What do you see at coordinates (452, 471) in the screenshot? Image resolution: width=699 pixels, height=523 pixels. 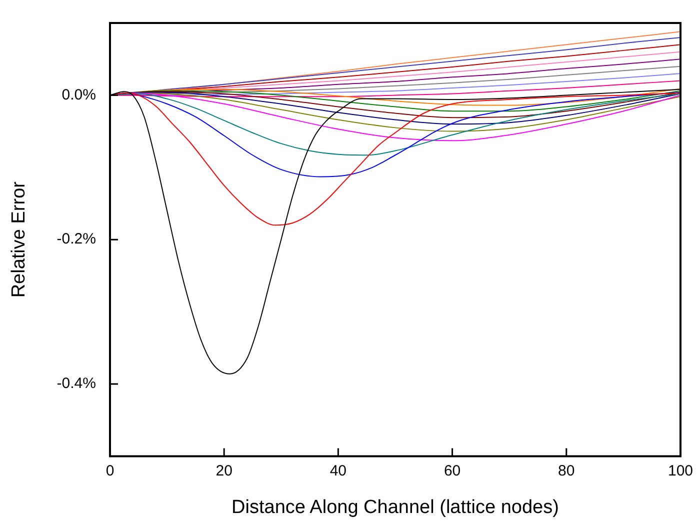 I see `x-tick-label: 60` at bounding box center [452, 471].